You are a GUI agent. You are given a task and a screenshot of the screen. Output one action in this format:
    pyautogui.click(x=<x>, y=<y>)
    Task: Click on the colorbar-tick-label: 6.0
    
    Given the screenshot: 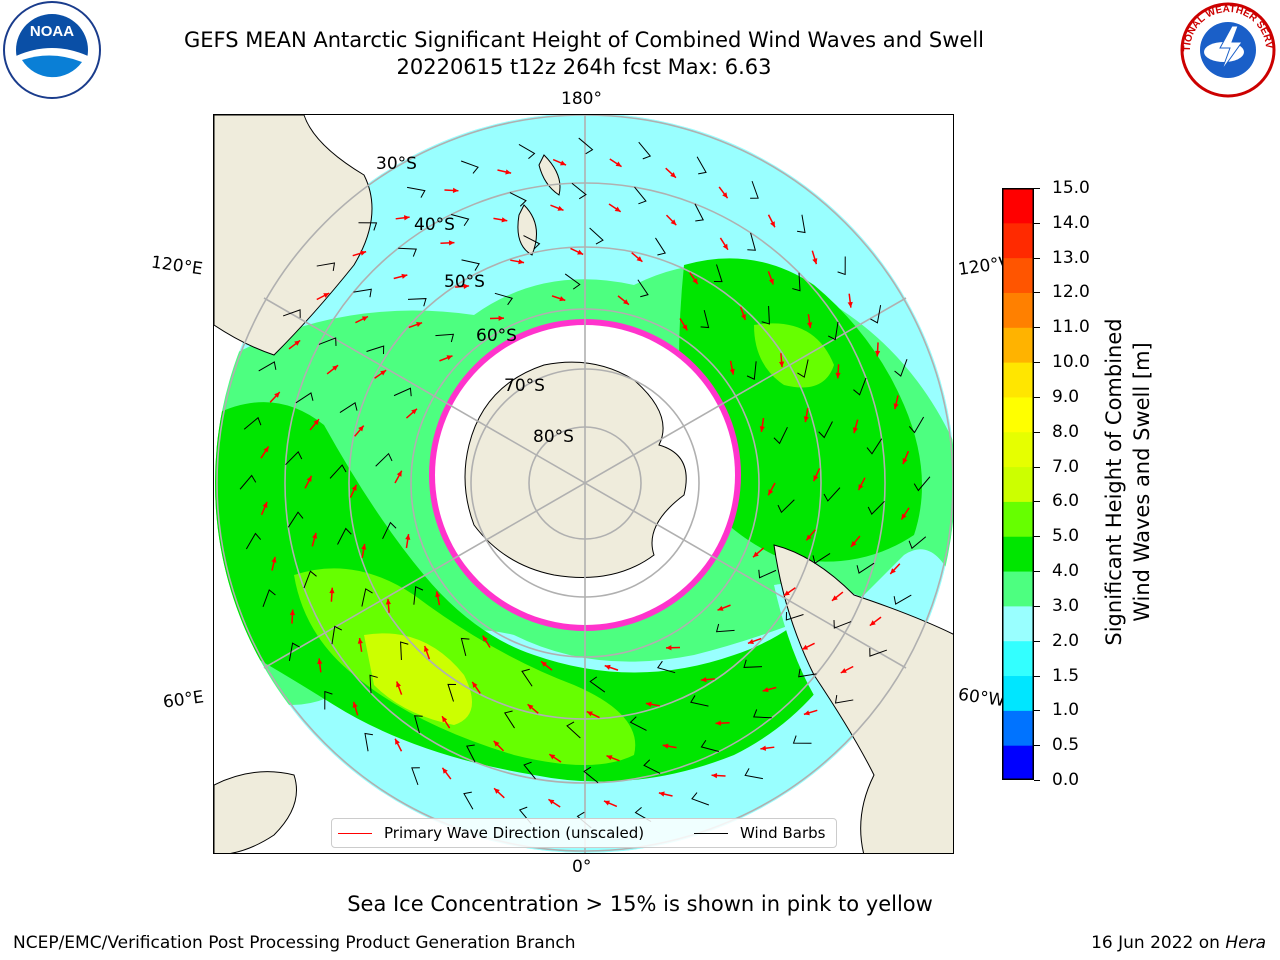 What is the action you would take?
    pyautogui.click(x=1066, y=501)
    